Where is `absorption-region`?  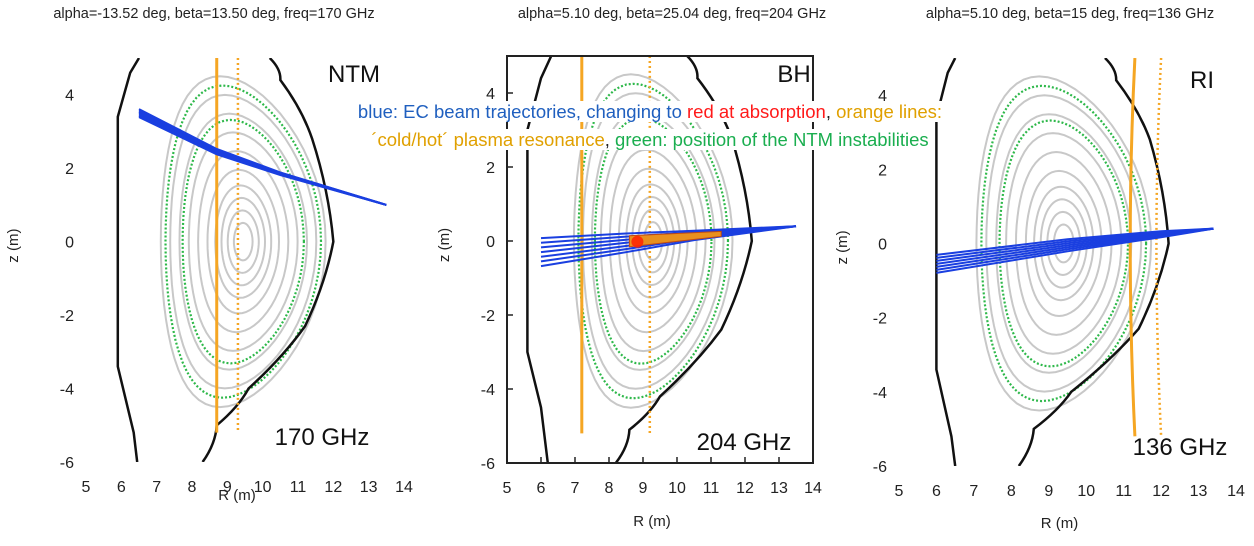 absorption-region is located at coordinates (675, 239).